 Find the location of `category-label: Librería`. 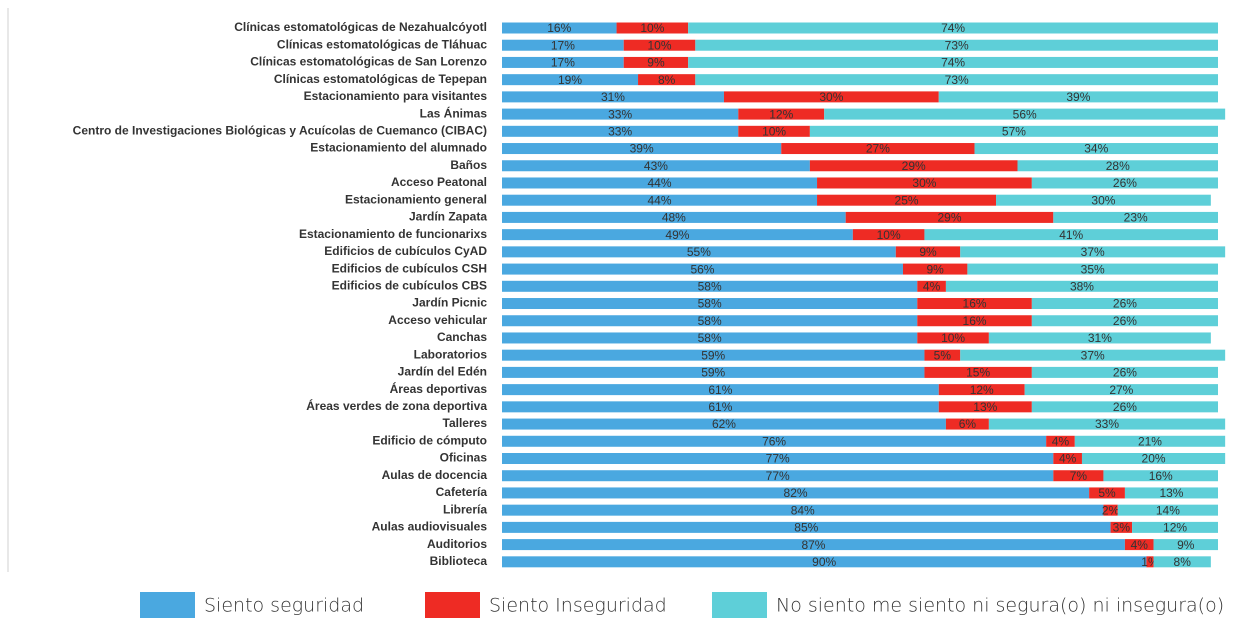

category-label: Librería is located at coordinates (465, 509).